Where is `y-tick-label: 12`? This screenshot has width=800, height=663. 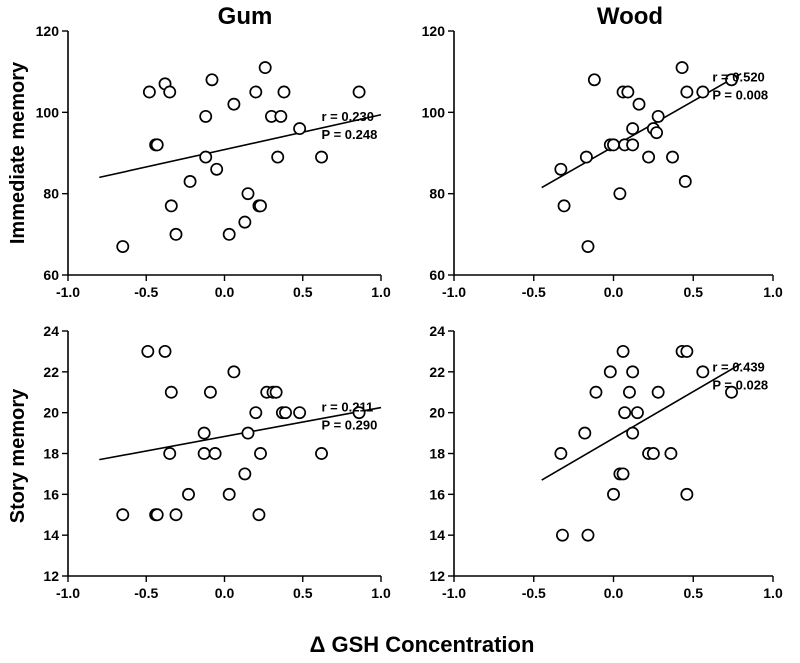
y-tick-label: 12 is located at coordinates (51, 576).